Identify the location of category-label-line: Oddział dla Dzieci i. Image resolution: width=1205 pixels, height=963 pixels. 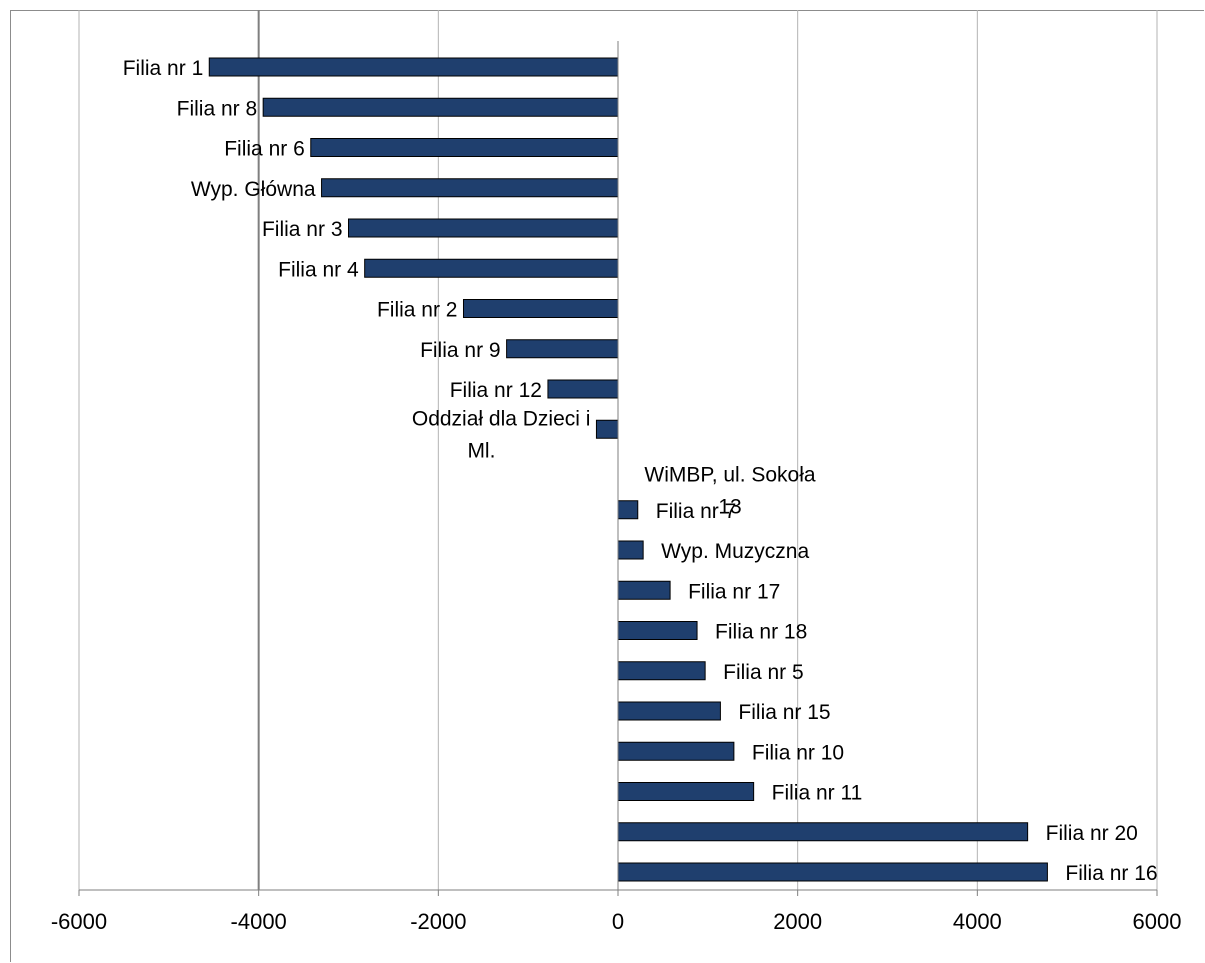
(501, 418).